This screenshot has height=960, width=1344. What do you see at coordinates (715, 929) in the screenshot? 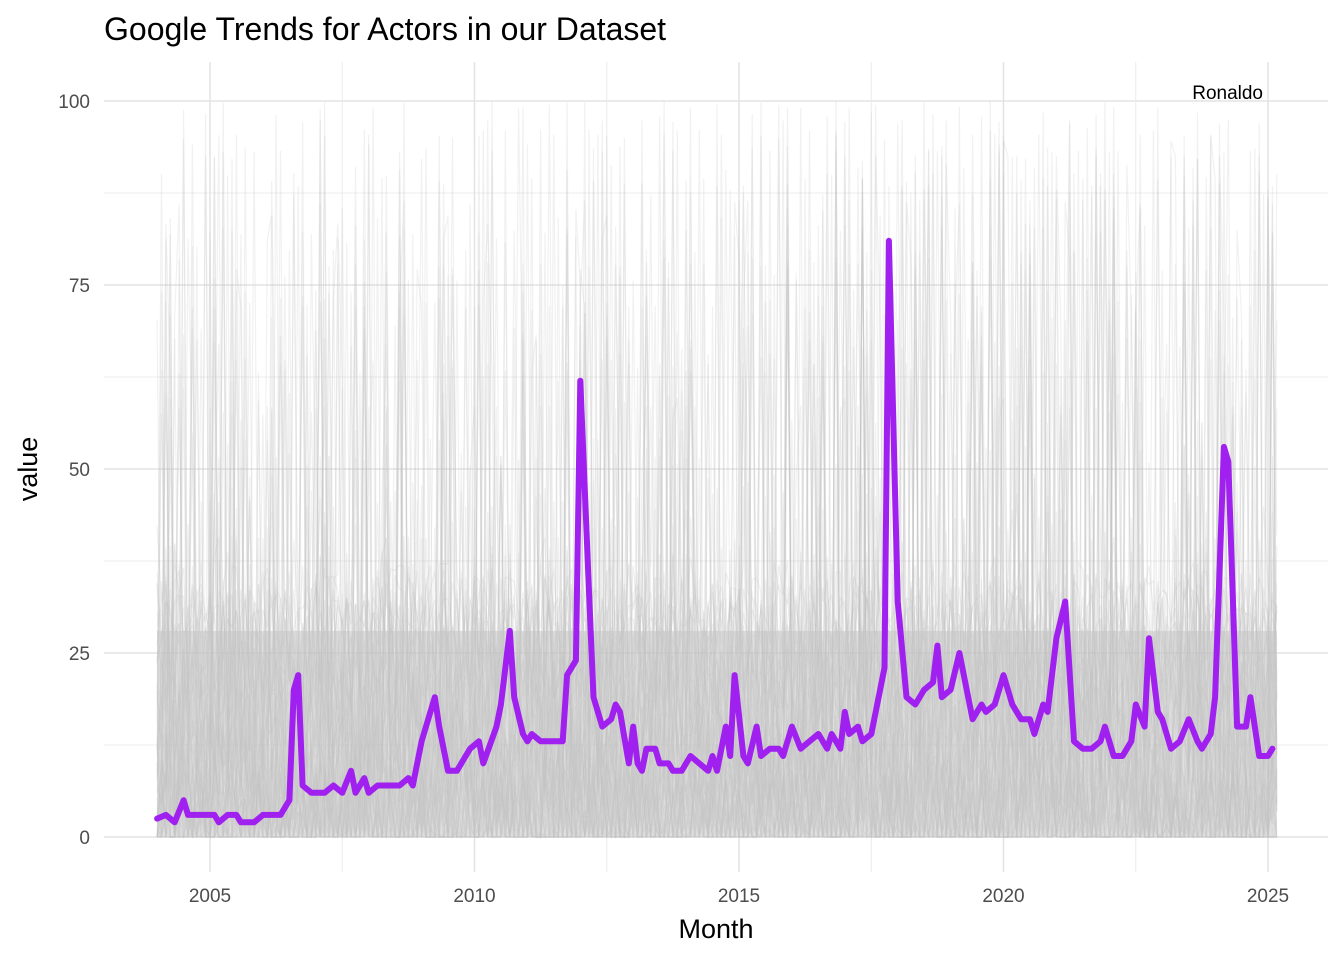
I see `x-axis-title: Month` at bounding box center [715, 929].